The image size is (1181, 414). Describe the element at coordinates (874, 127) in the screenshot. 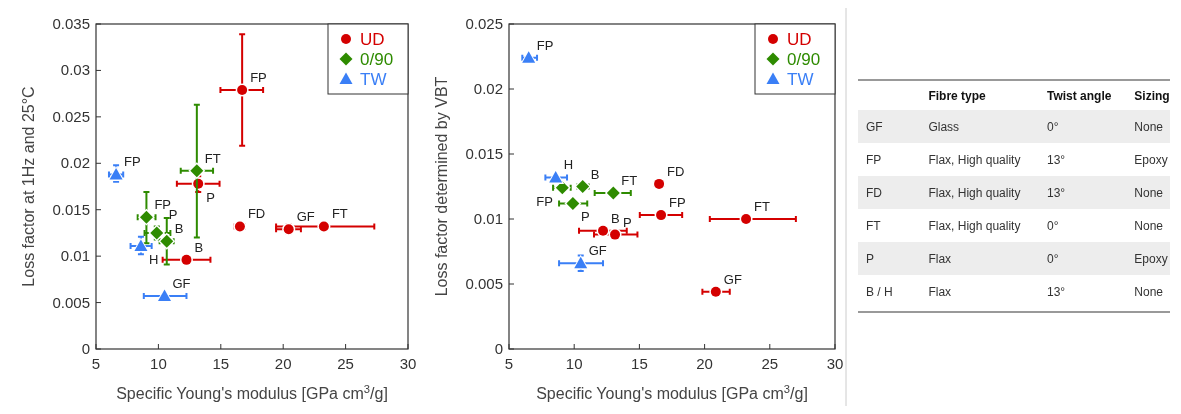

I see `text: GF` at that location.